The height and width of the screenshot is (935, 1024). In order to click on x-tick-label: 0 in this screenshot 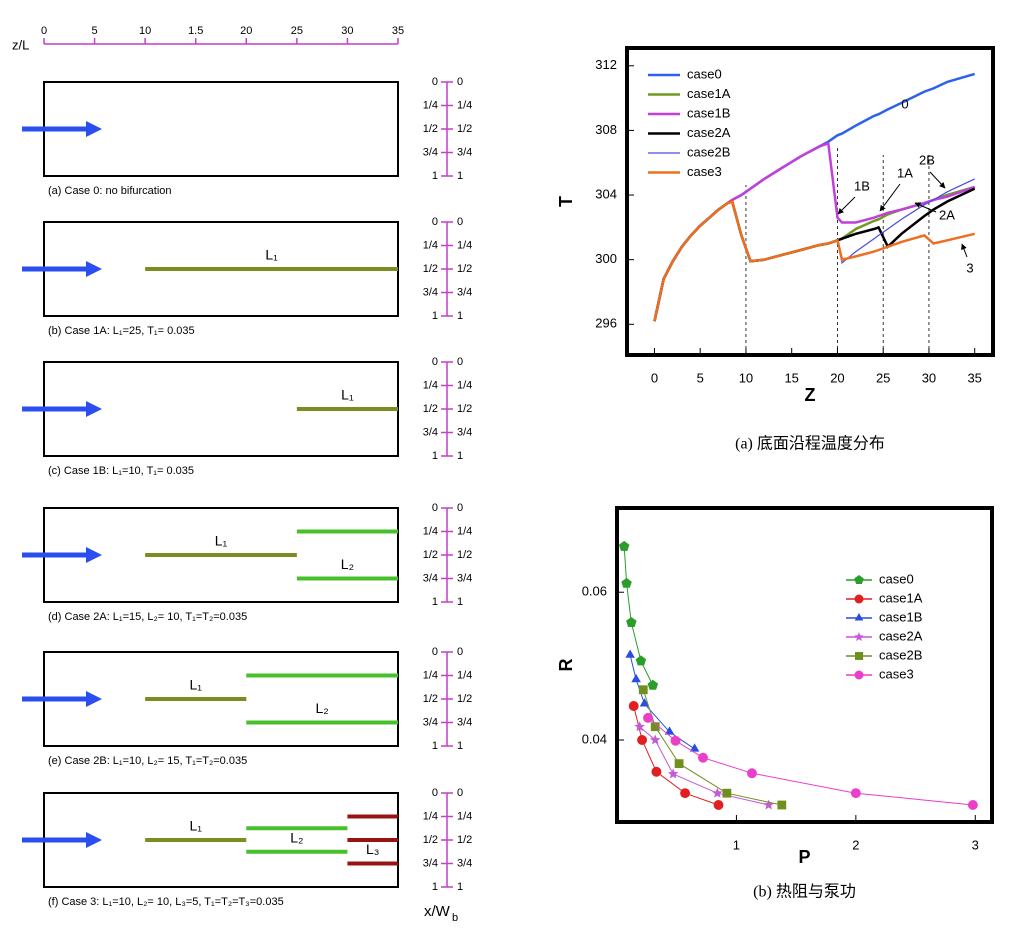, I will do `click(654, 377)`.